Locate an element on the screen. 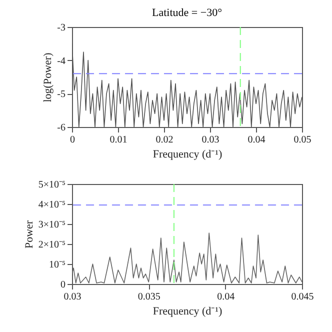 The image size is (332, 332). y-axis-title: Power is located at coordinates (29, 234).